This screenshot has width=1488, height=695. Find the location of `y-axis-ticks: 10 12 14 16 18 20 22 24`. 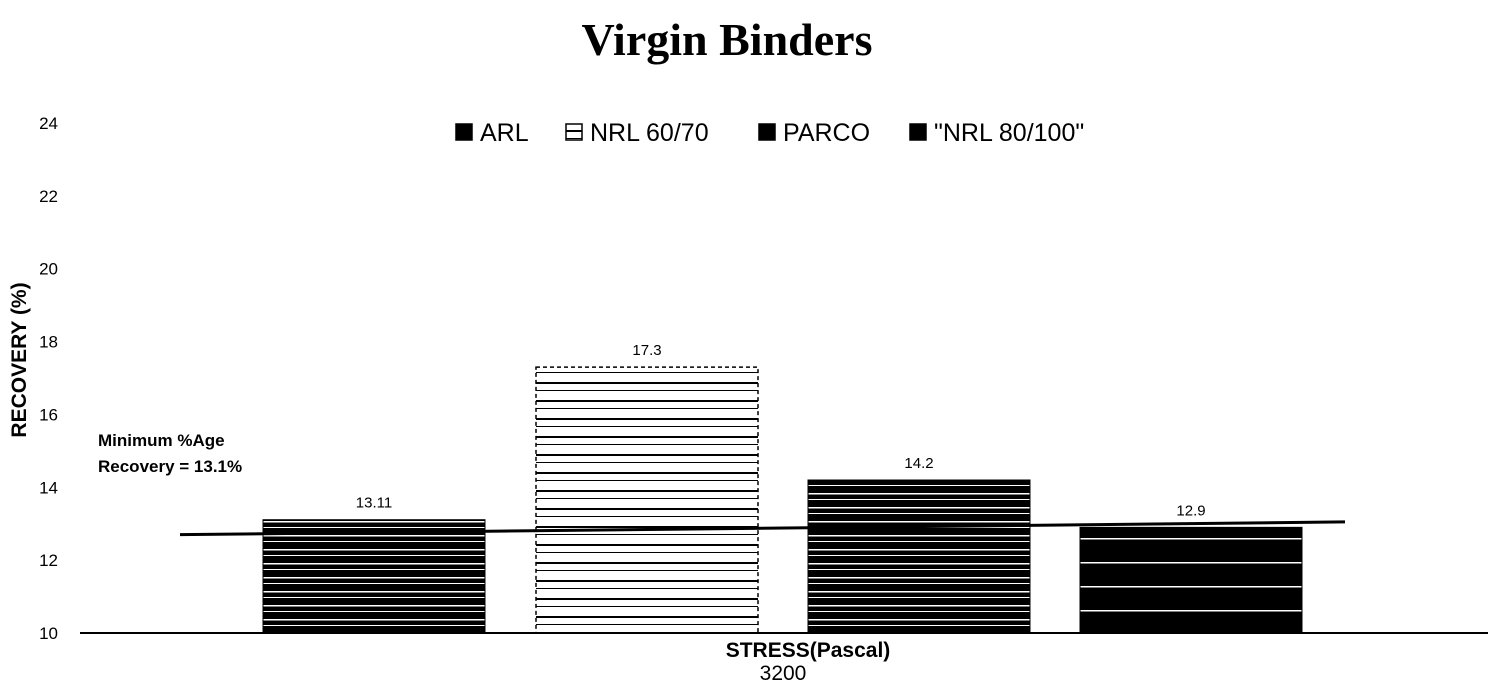

y-axis-ticks: 10 12 14 16 18 20 22 24 is located at coordinates (48, 378).